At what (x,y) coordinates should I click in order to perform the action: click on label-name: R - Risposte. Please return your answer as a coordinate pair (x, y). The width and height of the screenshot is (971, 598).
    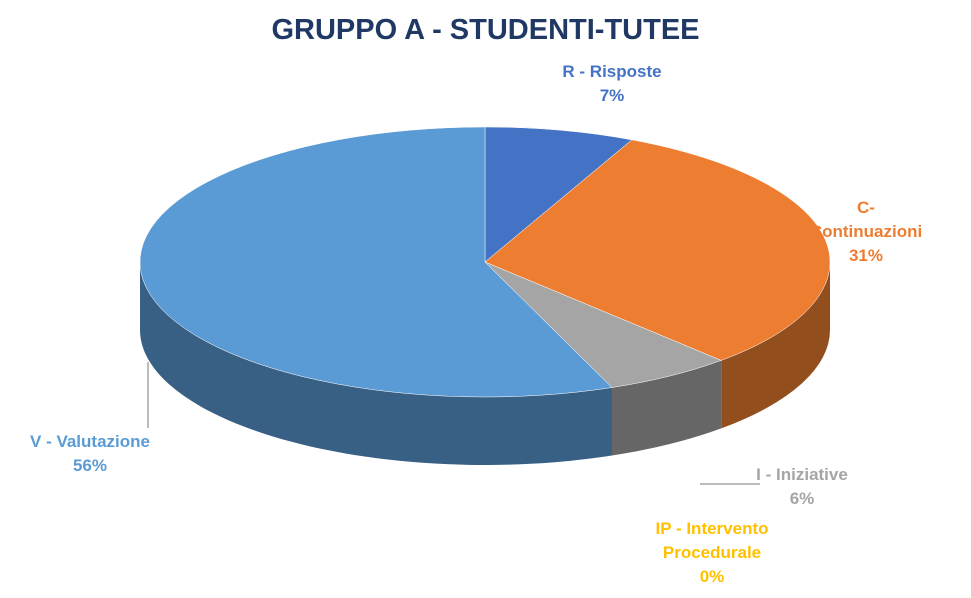
    Looking at the image, I should click on (612, 71).